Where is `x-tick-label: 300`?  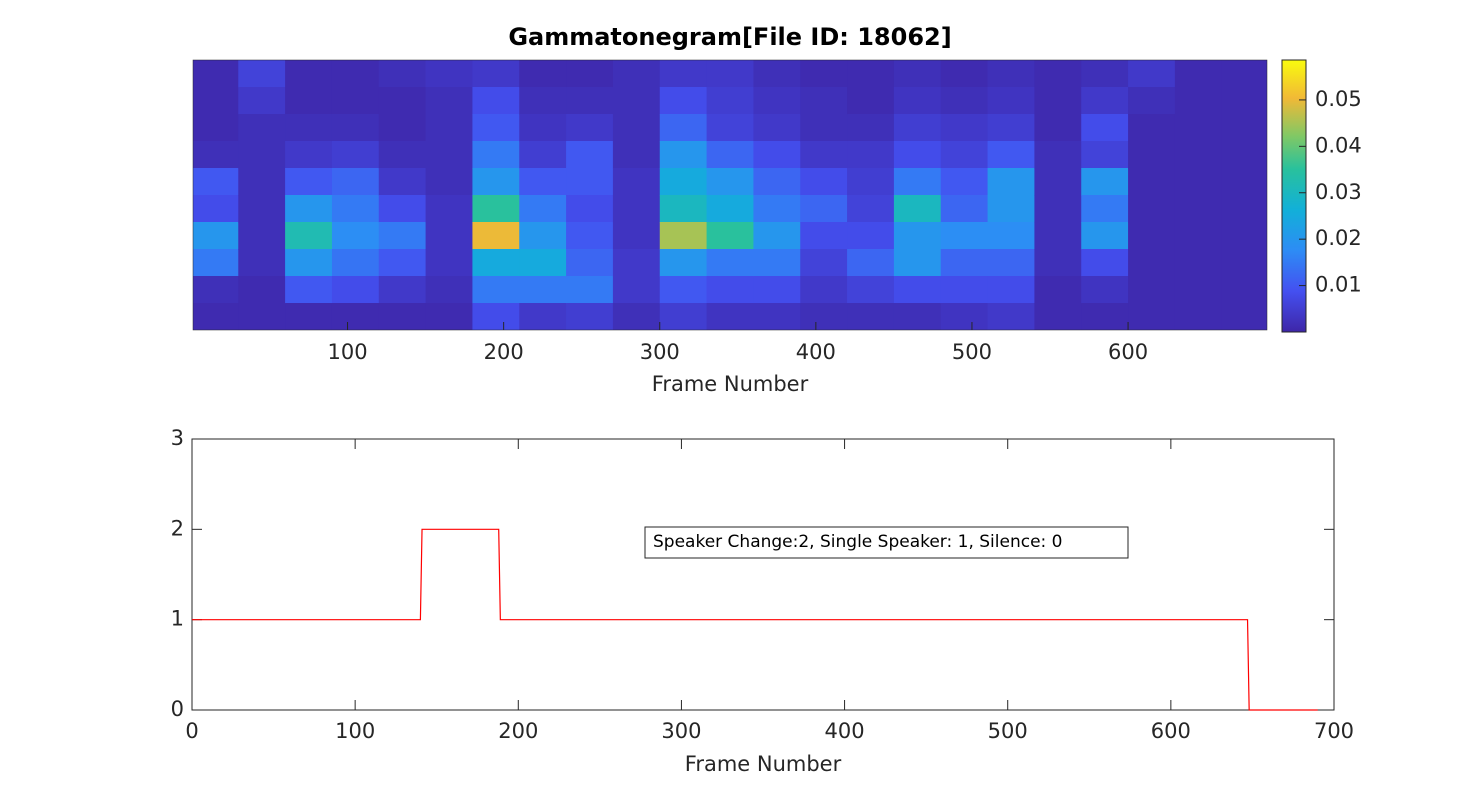 x-tick-label: 300 is located at coordinates (660, 352).